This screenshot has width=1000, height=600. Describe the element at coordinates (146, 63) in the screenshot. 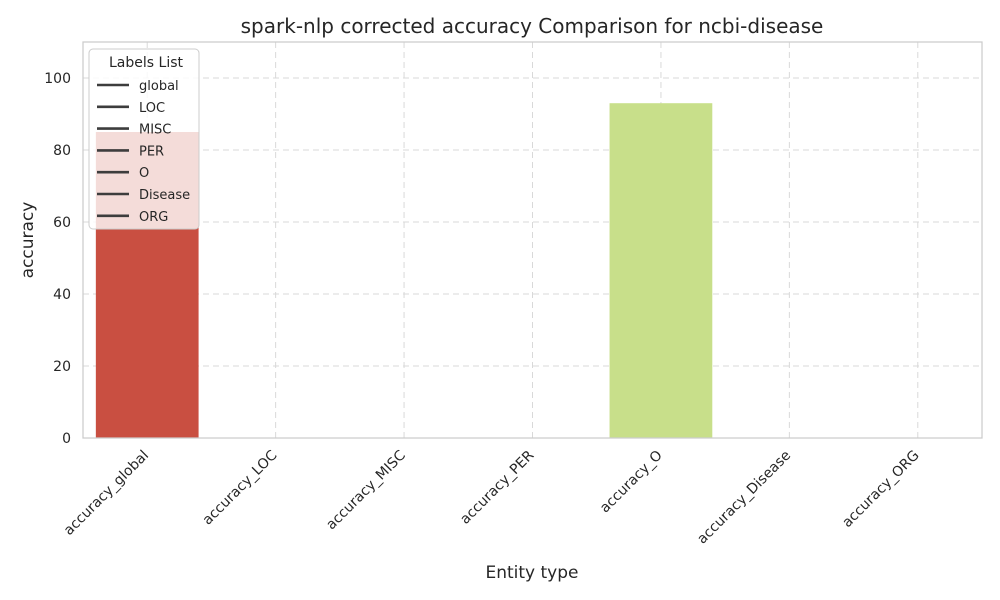

I see `legend-title: Labels List` at that location.